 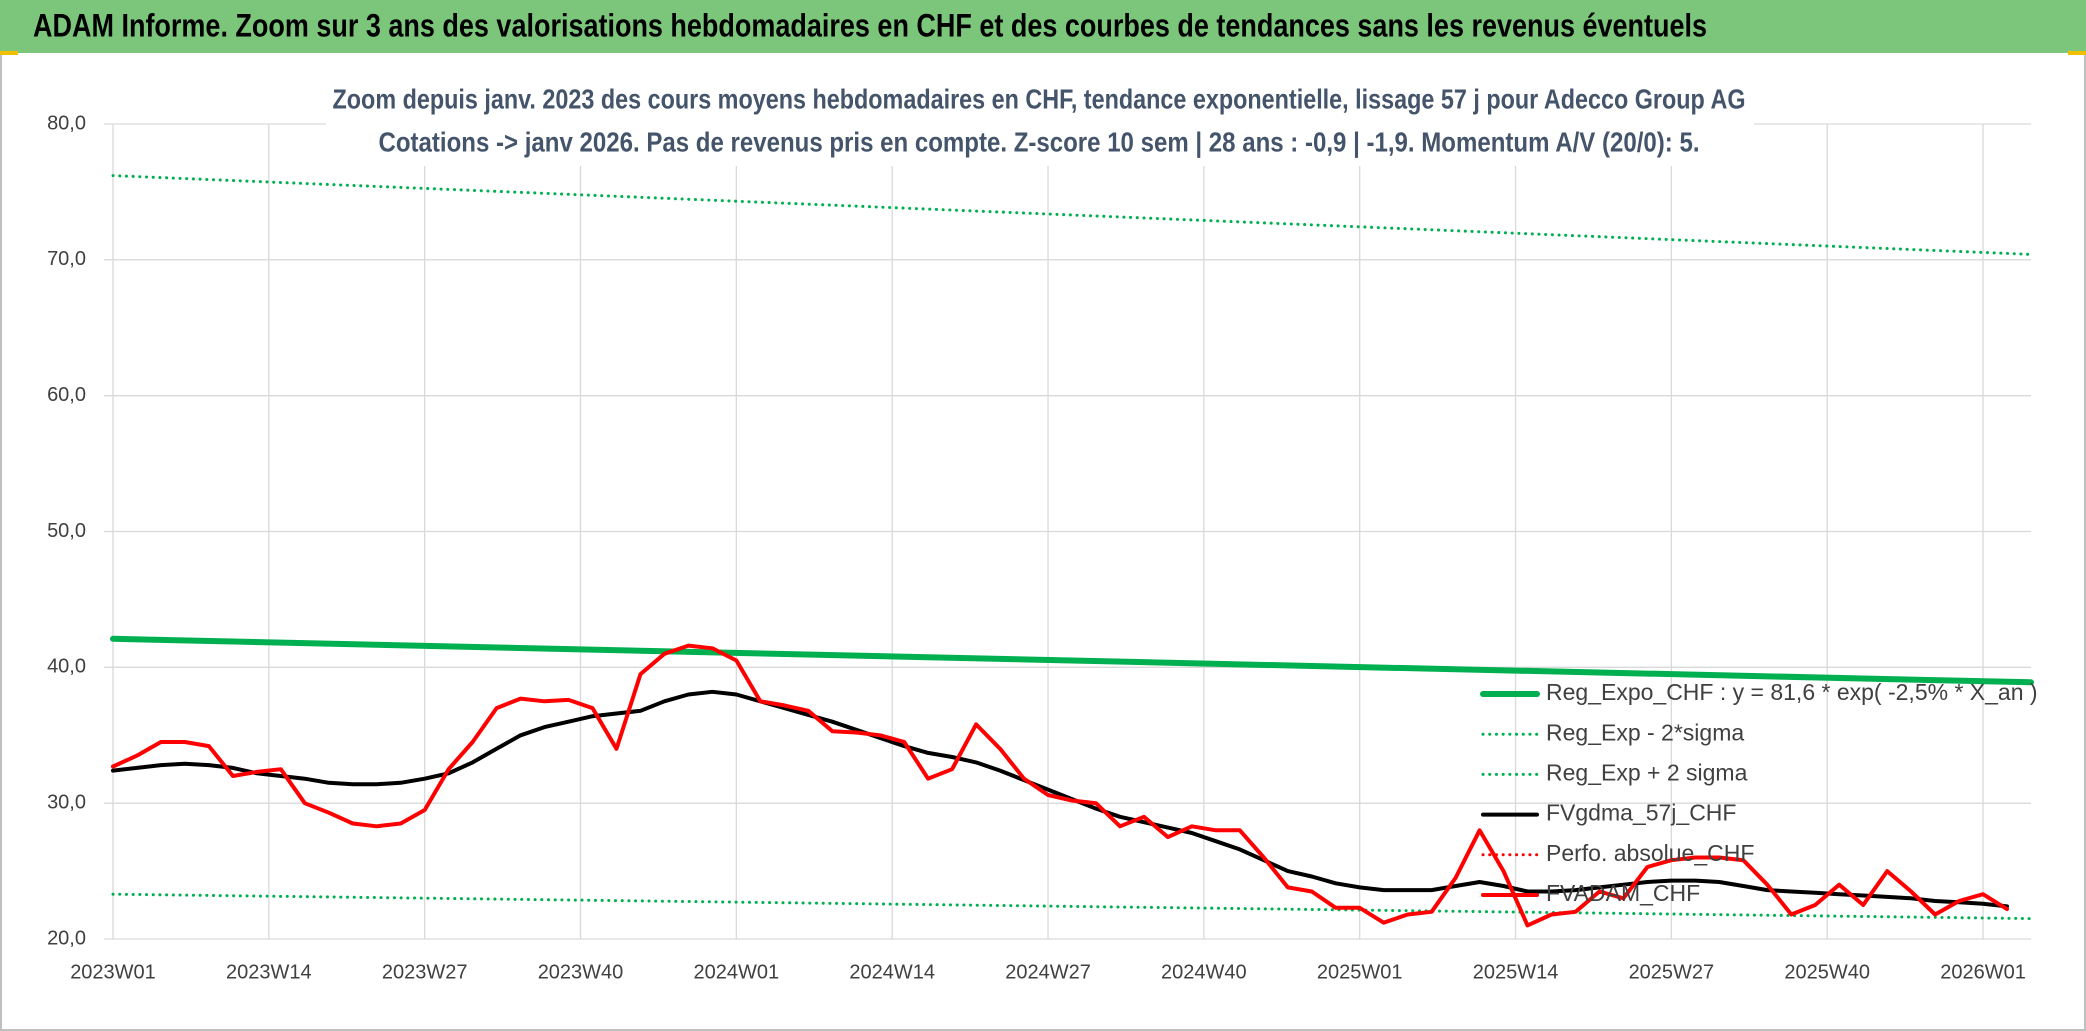 I want to click on y-tick-label: 50,0, so click(x=66, y=531).